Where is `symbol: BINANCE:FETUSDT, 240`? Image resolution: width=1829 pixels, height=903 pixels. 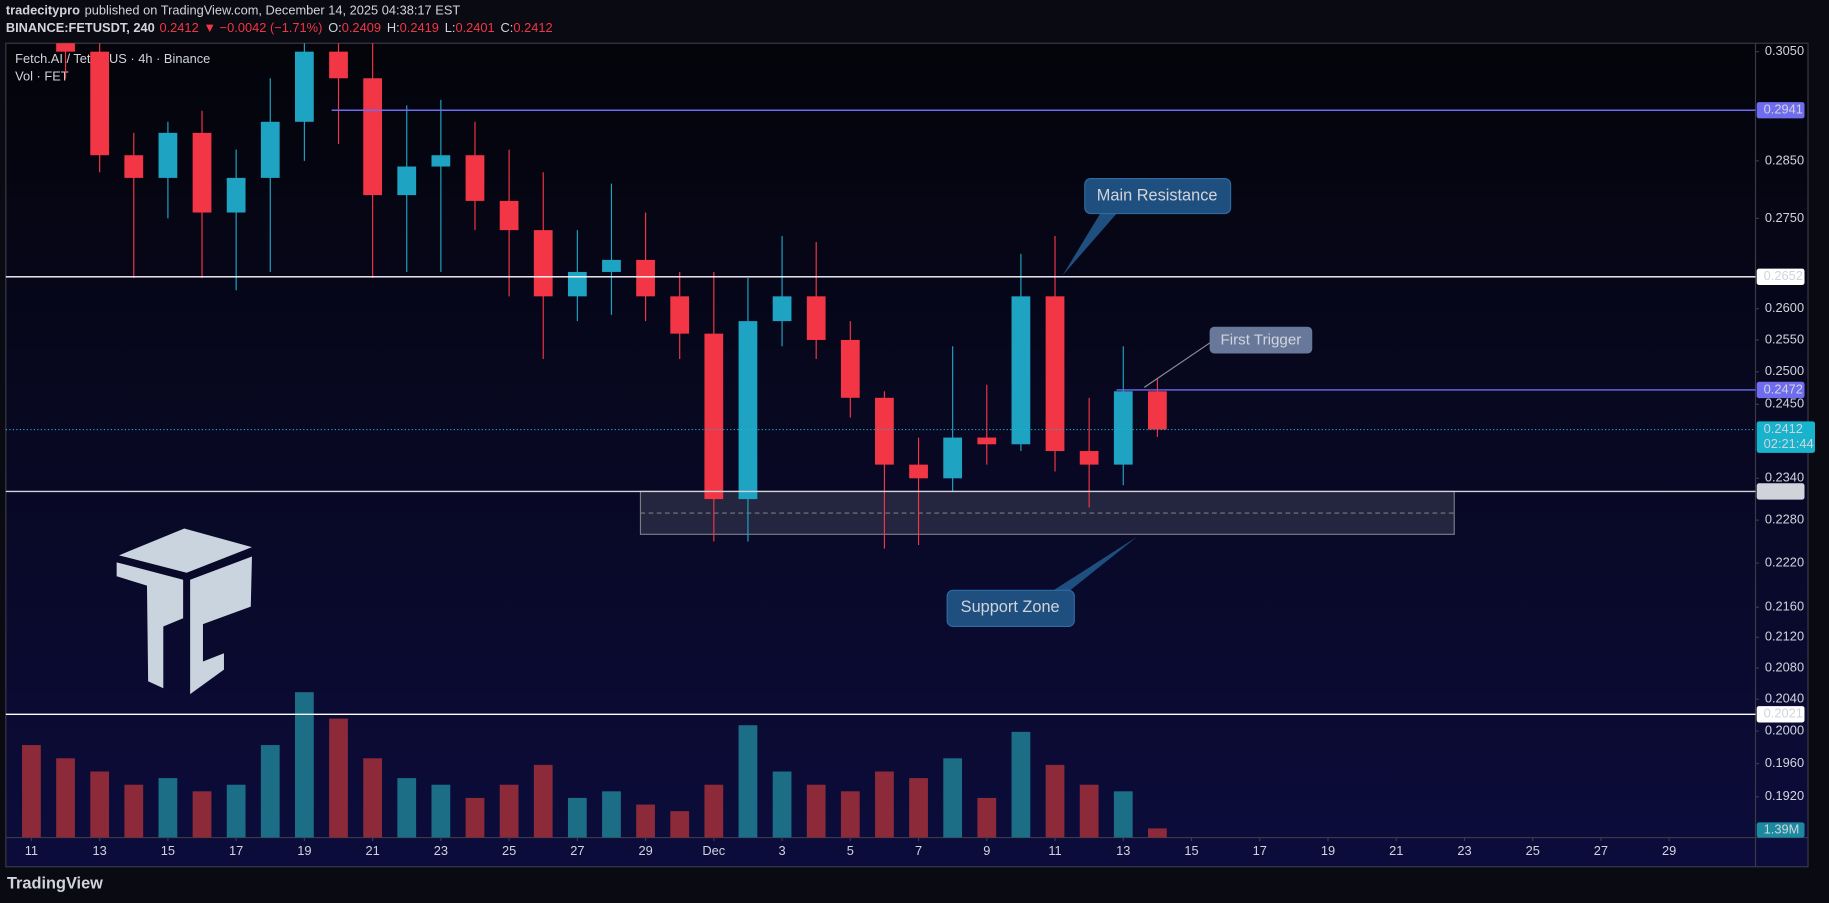
symbol: BINANCE:FETUSDT, 240 is located at coordinates (80, 28).